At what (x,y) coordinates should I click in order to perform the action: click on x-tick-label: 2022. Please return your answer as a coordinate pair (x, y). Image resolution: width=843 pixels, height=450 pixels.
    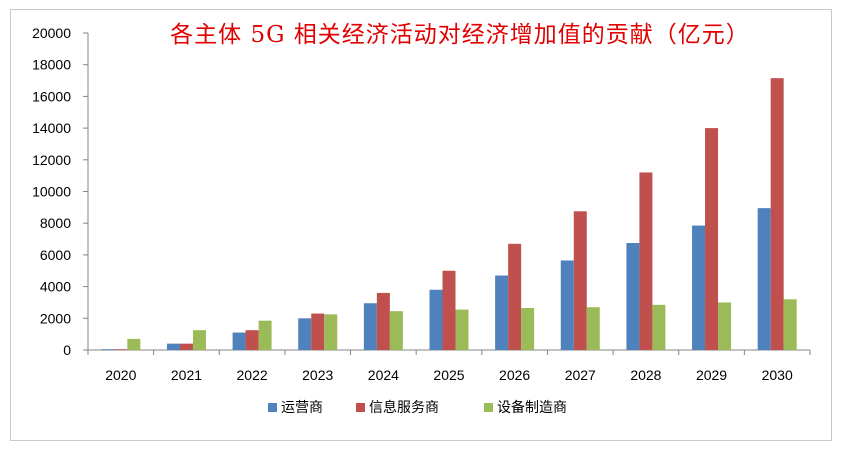
    Looking at the image, I should click on (252, 375).